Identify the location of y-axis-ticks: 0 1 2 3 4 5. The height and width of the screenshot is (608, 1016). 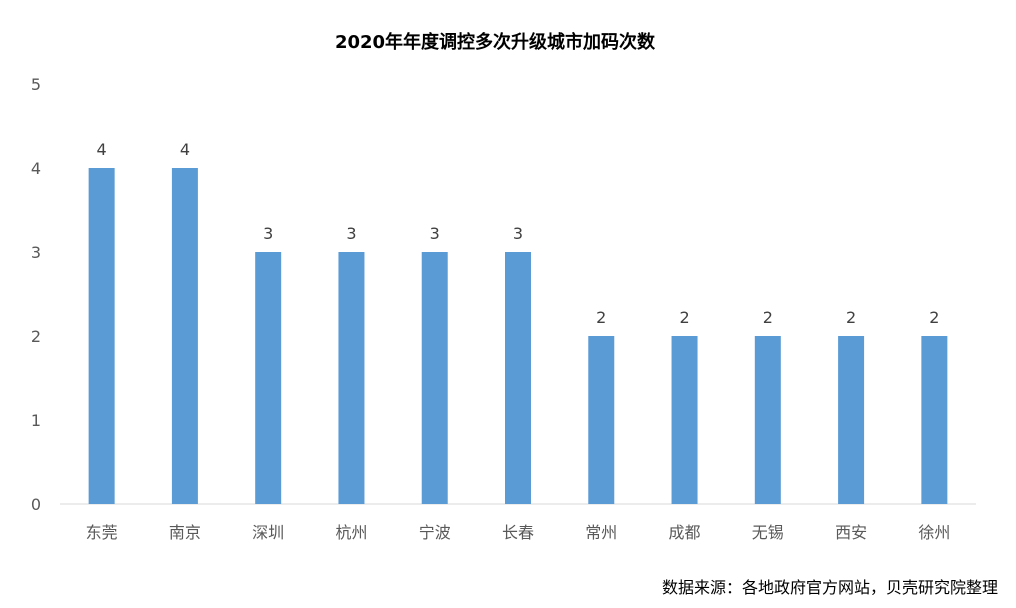
(36, 294).